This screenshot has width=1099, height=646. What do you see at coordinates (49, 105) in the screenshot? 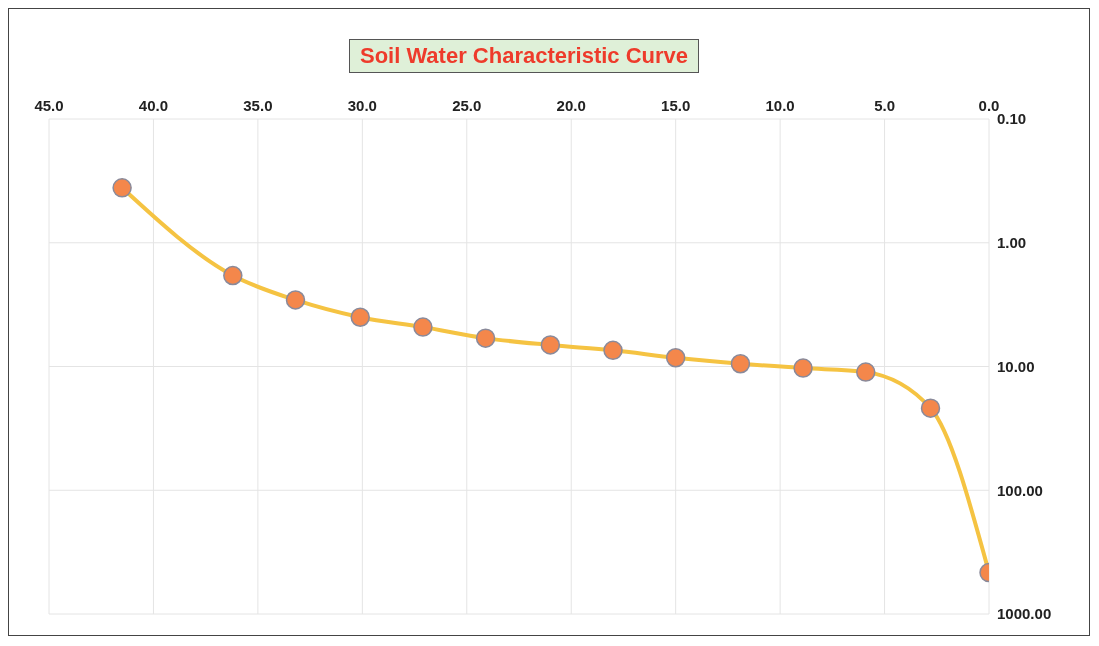
I see `x-tick-label: 45.0` at bounding box center [49, 105].